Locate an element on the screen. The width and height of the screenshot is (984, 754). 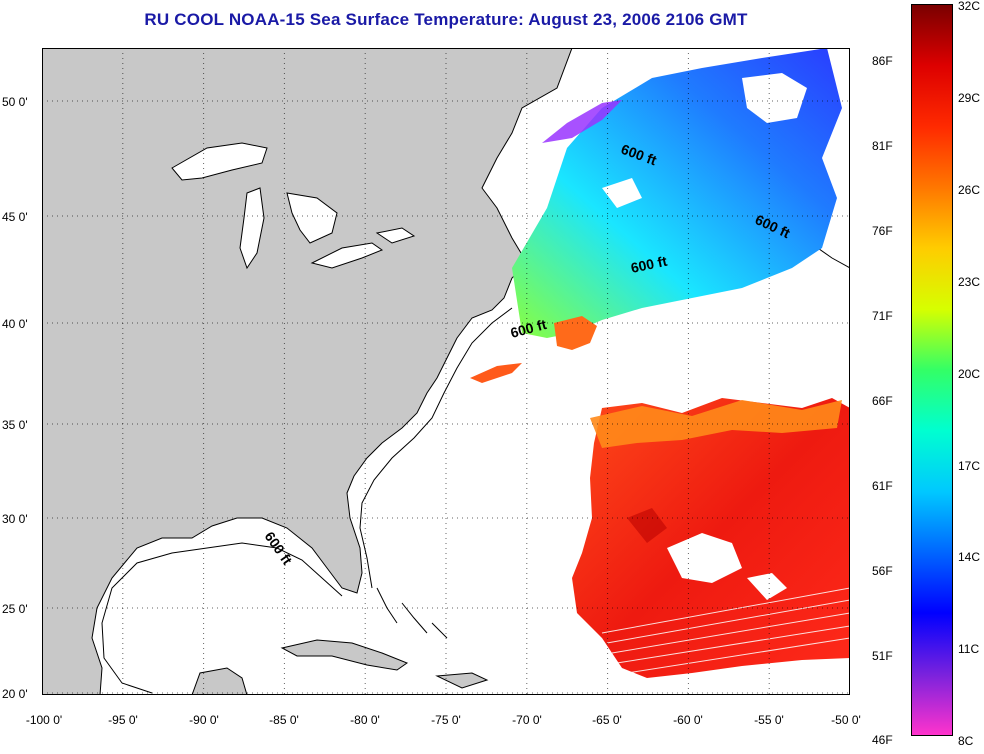
sst-warm-streak is located at coordinates (496, 373).